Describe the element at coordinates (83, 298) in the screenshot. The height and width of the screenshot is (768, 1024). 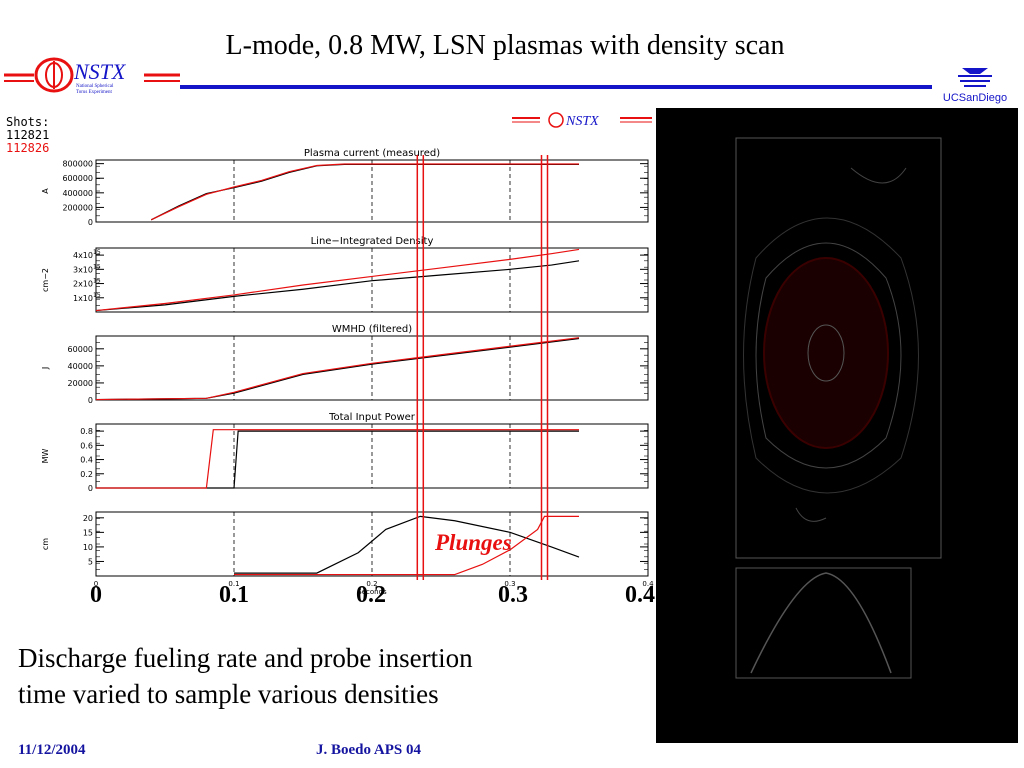
I see `ytick-label-1-0: 1x10` at that location.